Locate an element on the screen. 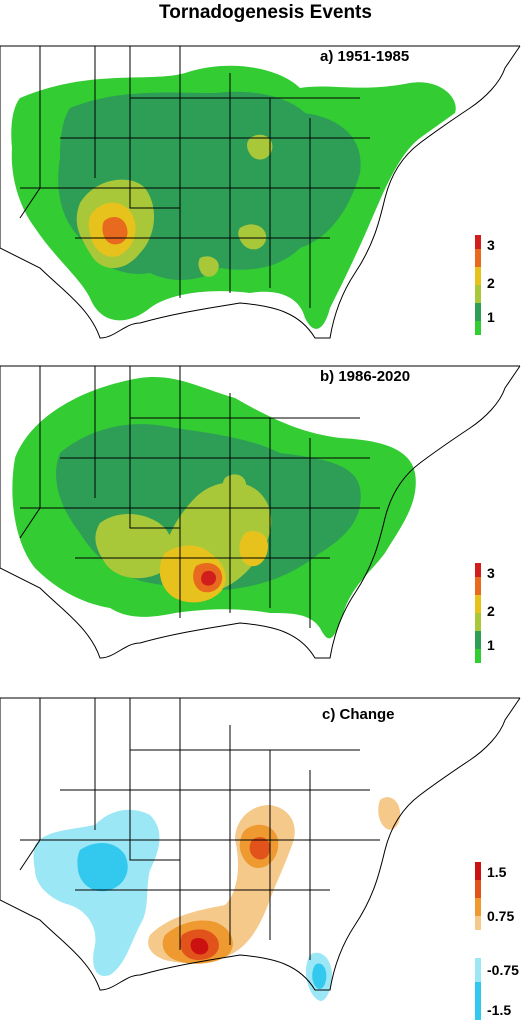 This screenshot has height=1024, width=531. legend-c-tick-1-5: 1.5 is located at coordinates (497, 872).